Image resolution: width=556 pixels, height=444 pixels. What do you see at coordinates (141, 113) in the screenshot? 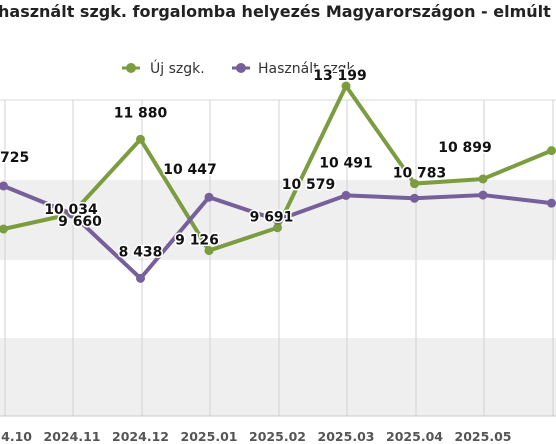
I see `data-label-0-3: 11 880` at bounding box center [141, 113].